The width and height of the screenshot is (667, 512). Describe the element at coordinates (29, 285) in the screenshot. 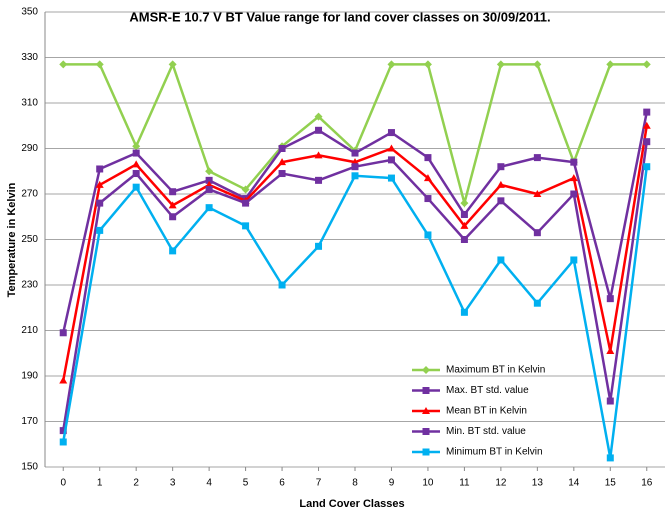

I see `y-tick-label: 230` at that location.